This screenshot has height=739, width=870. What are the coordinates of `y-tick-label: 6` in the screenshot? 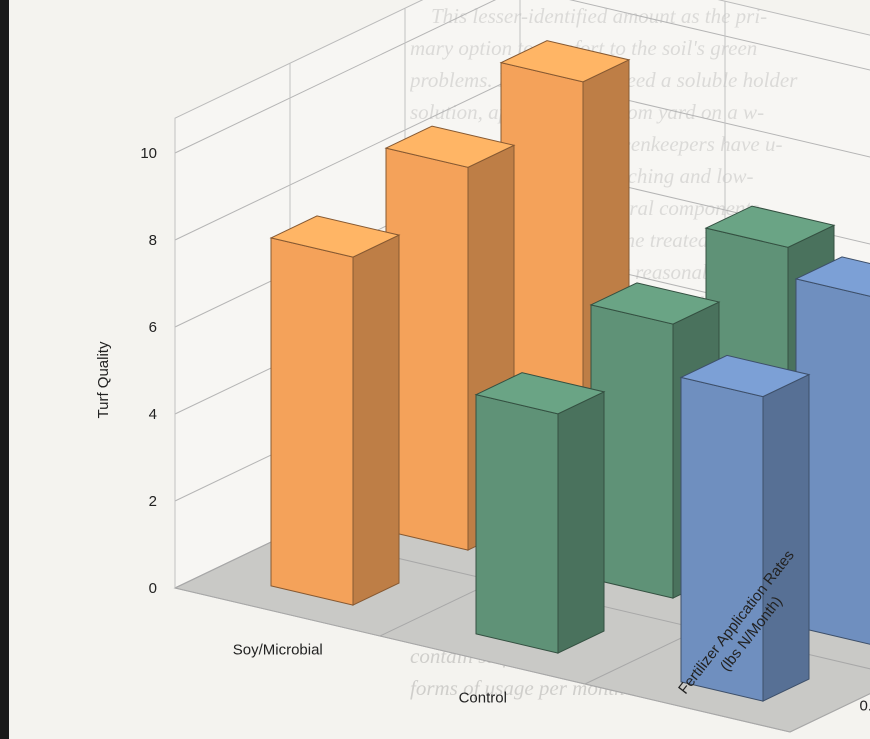 It's located at (153, 327).